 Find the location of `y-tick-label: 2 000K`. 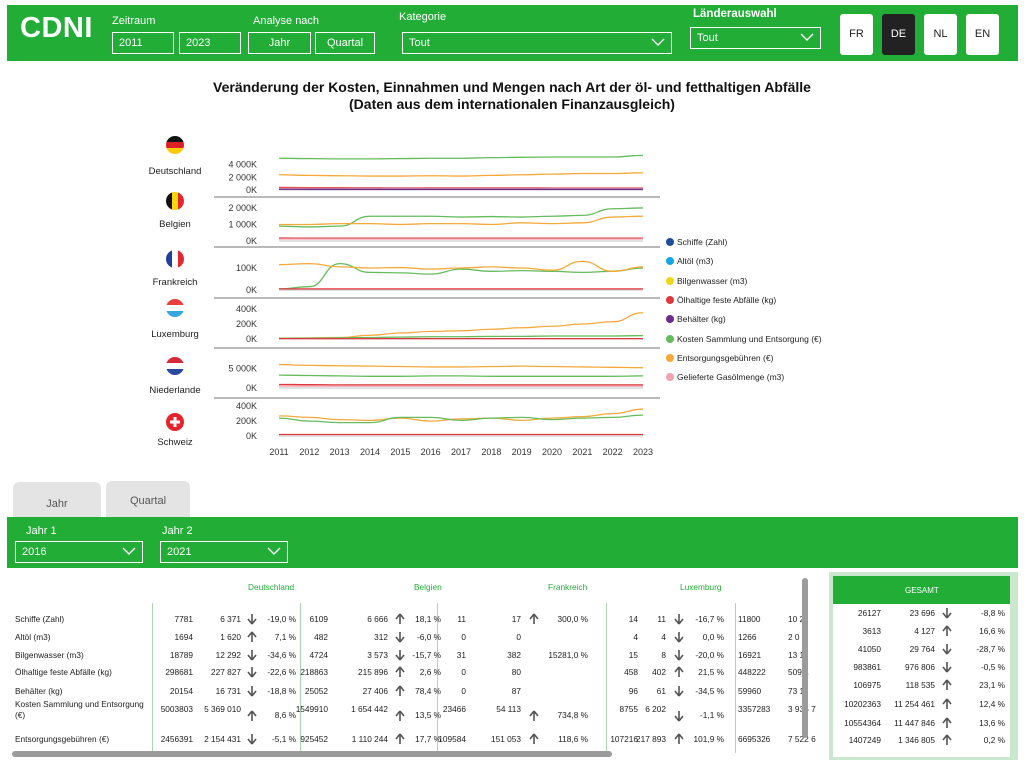

y-tick-label: 2 000K is located at coordinates (242, 177).